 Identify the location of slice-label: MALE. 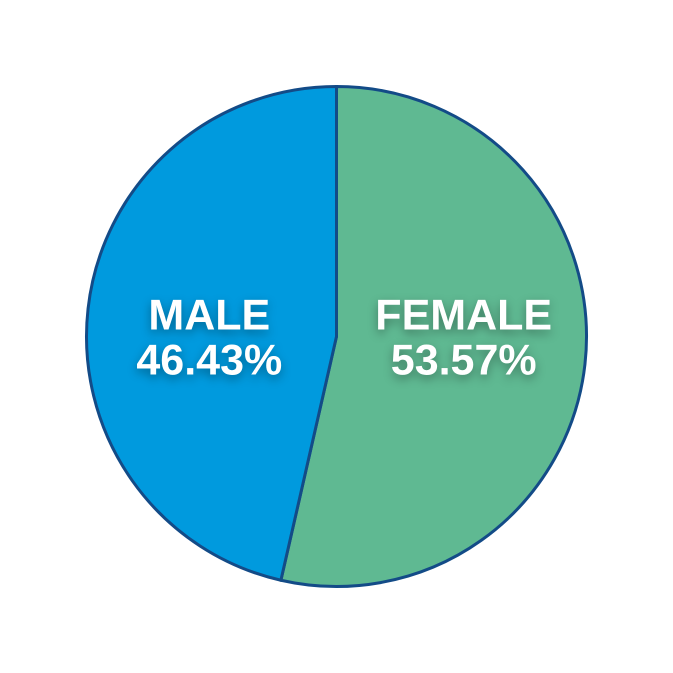
(209, 316).